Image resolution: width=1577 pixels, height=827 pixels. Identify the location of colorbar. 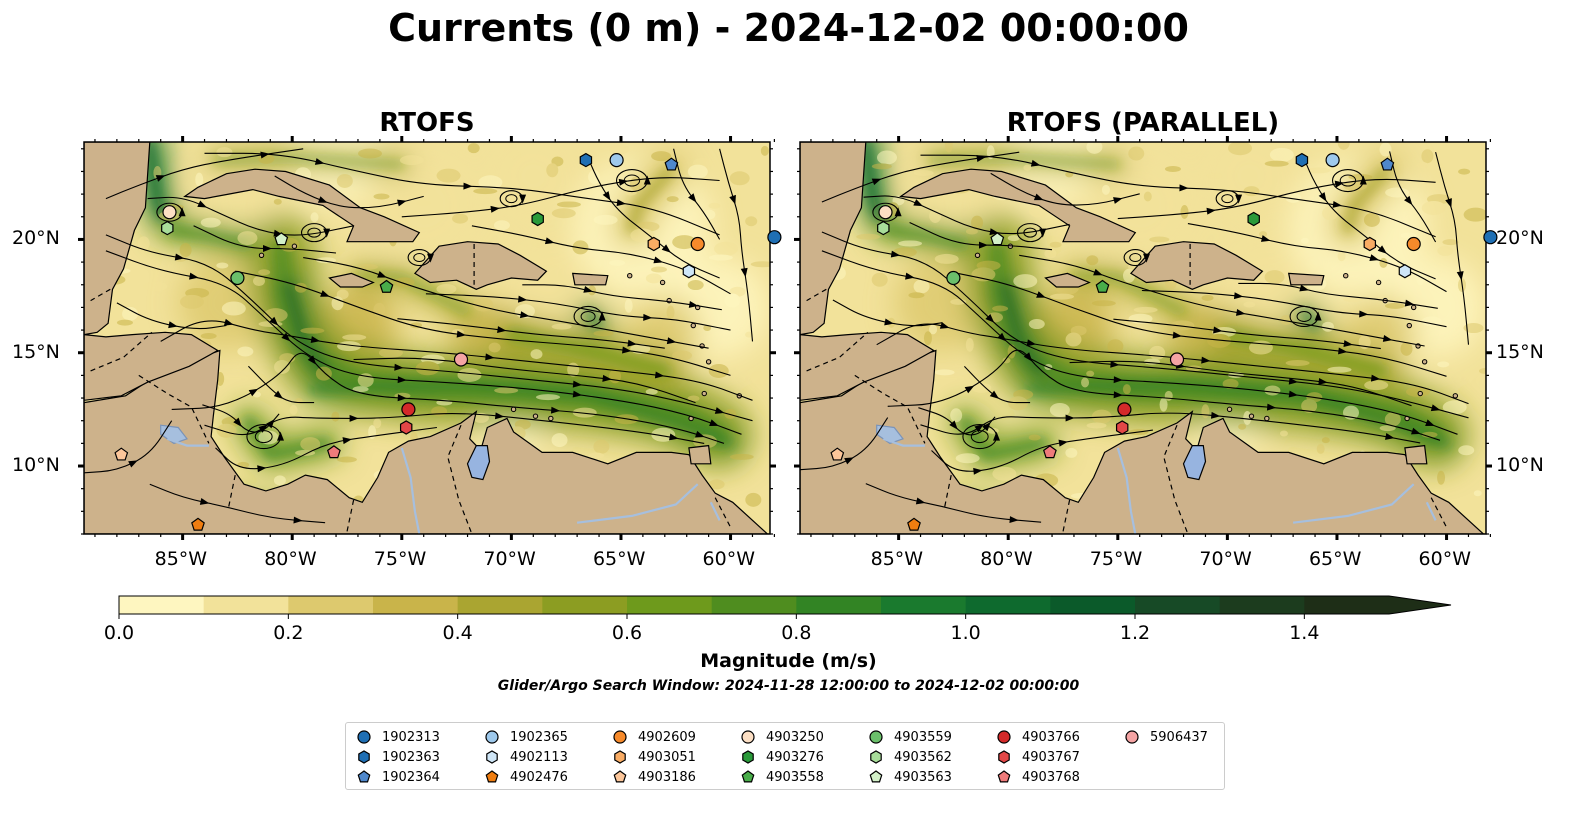
(785, 607).